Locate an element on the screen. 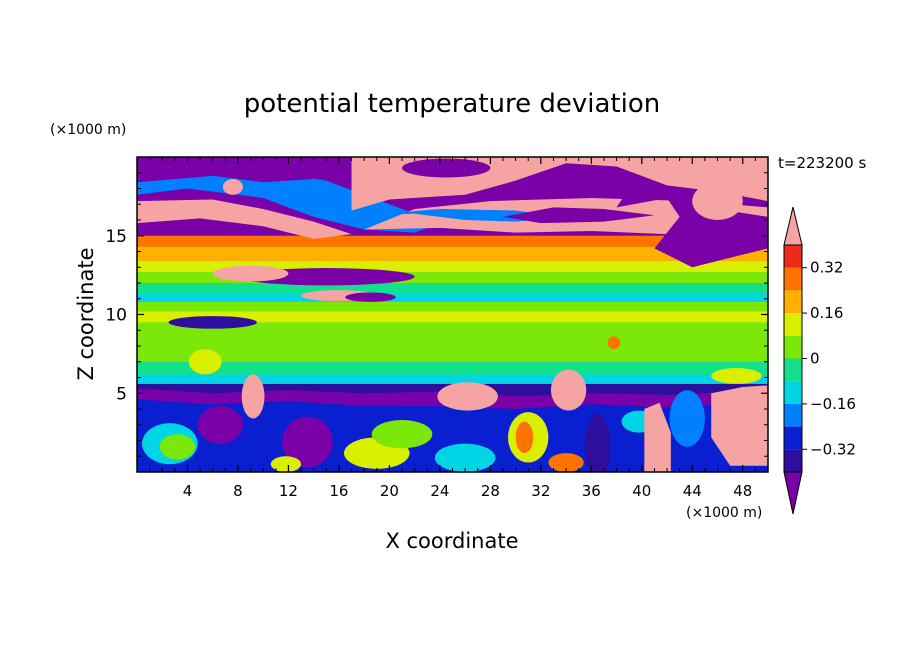 This screenshot has width=904, height=658. colorbar-tick-label: 0 is located at coordinates (815, 359).